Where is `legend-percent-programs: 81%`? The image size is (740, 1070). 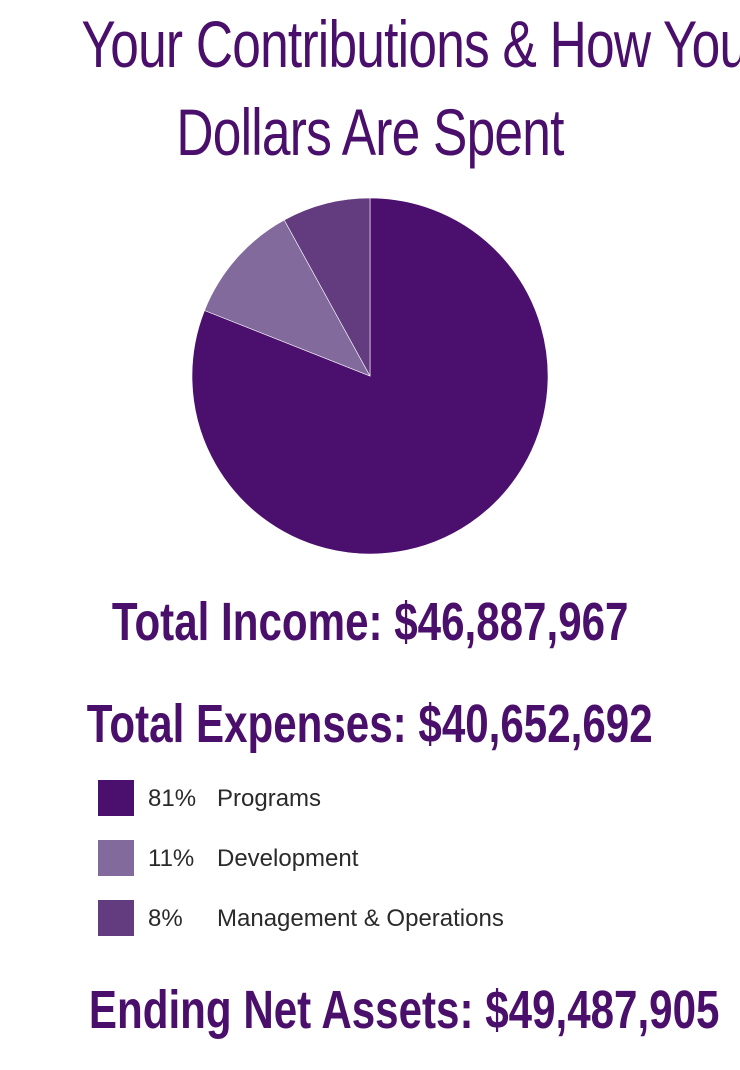 legend-percent-programs: 81% is located at coordinates (172, 798).